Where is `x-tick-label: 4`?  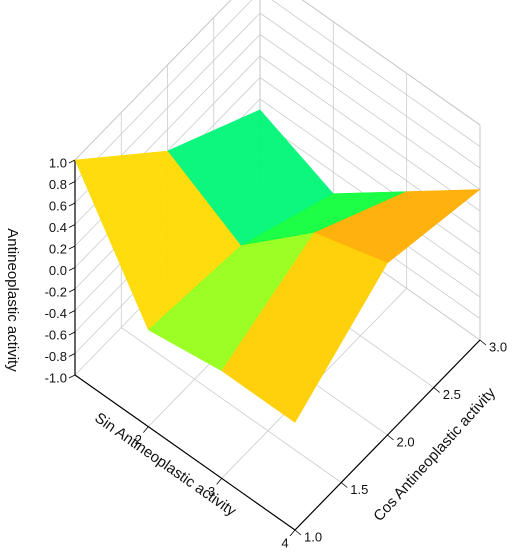 x-tick-label: 4 is located at coordinates (284, 542).